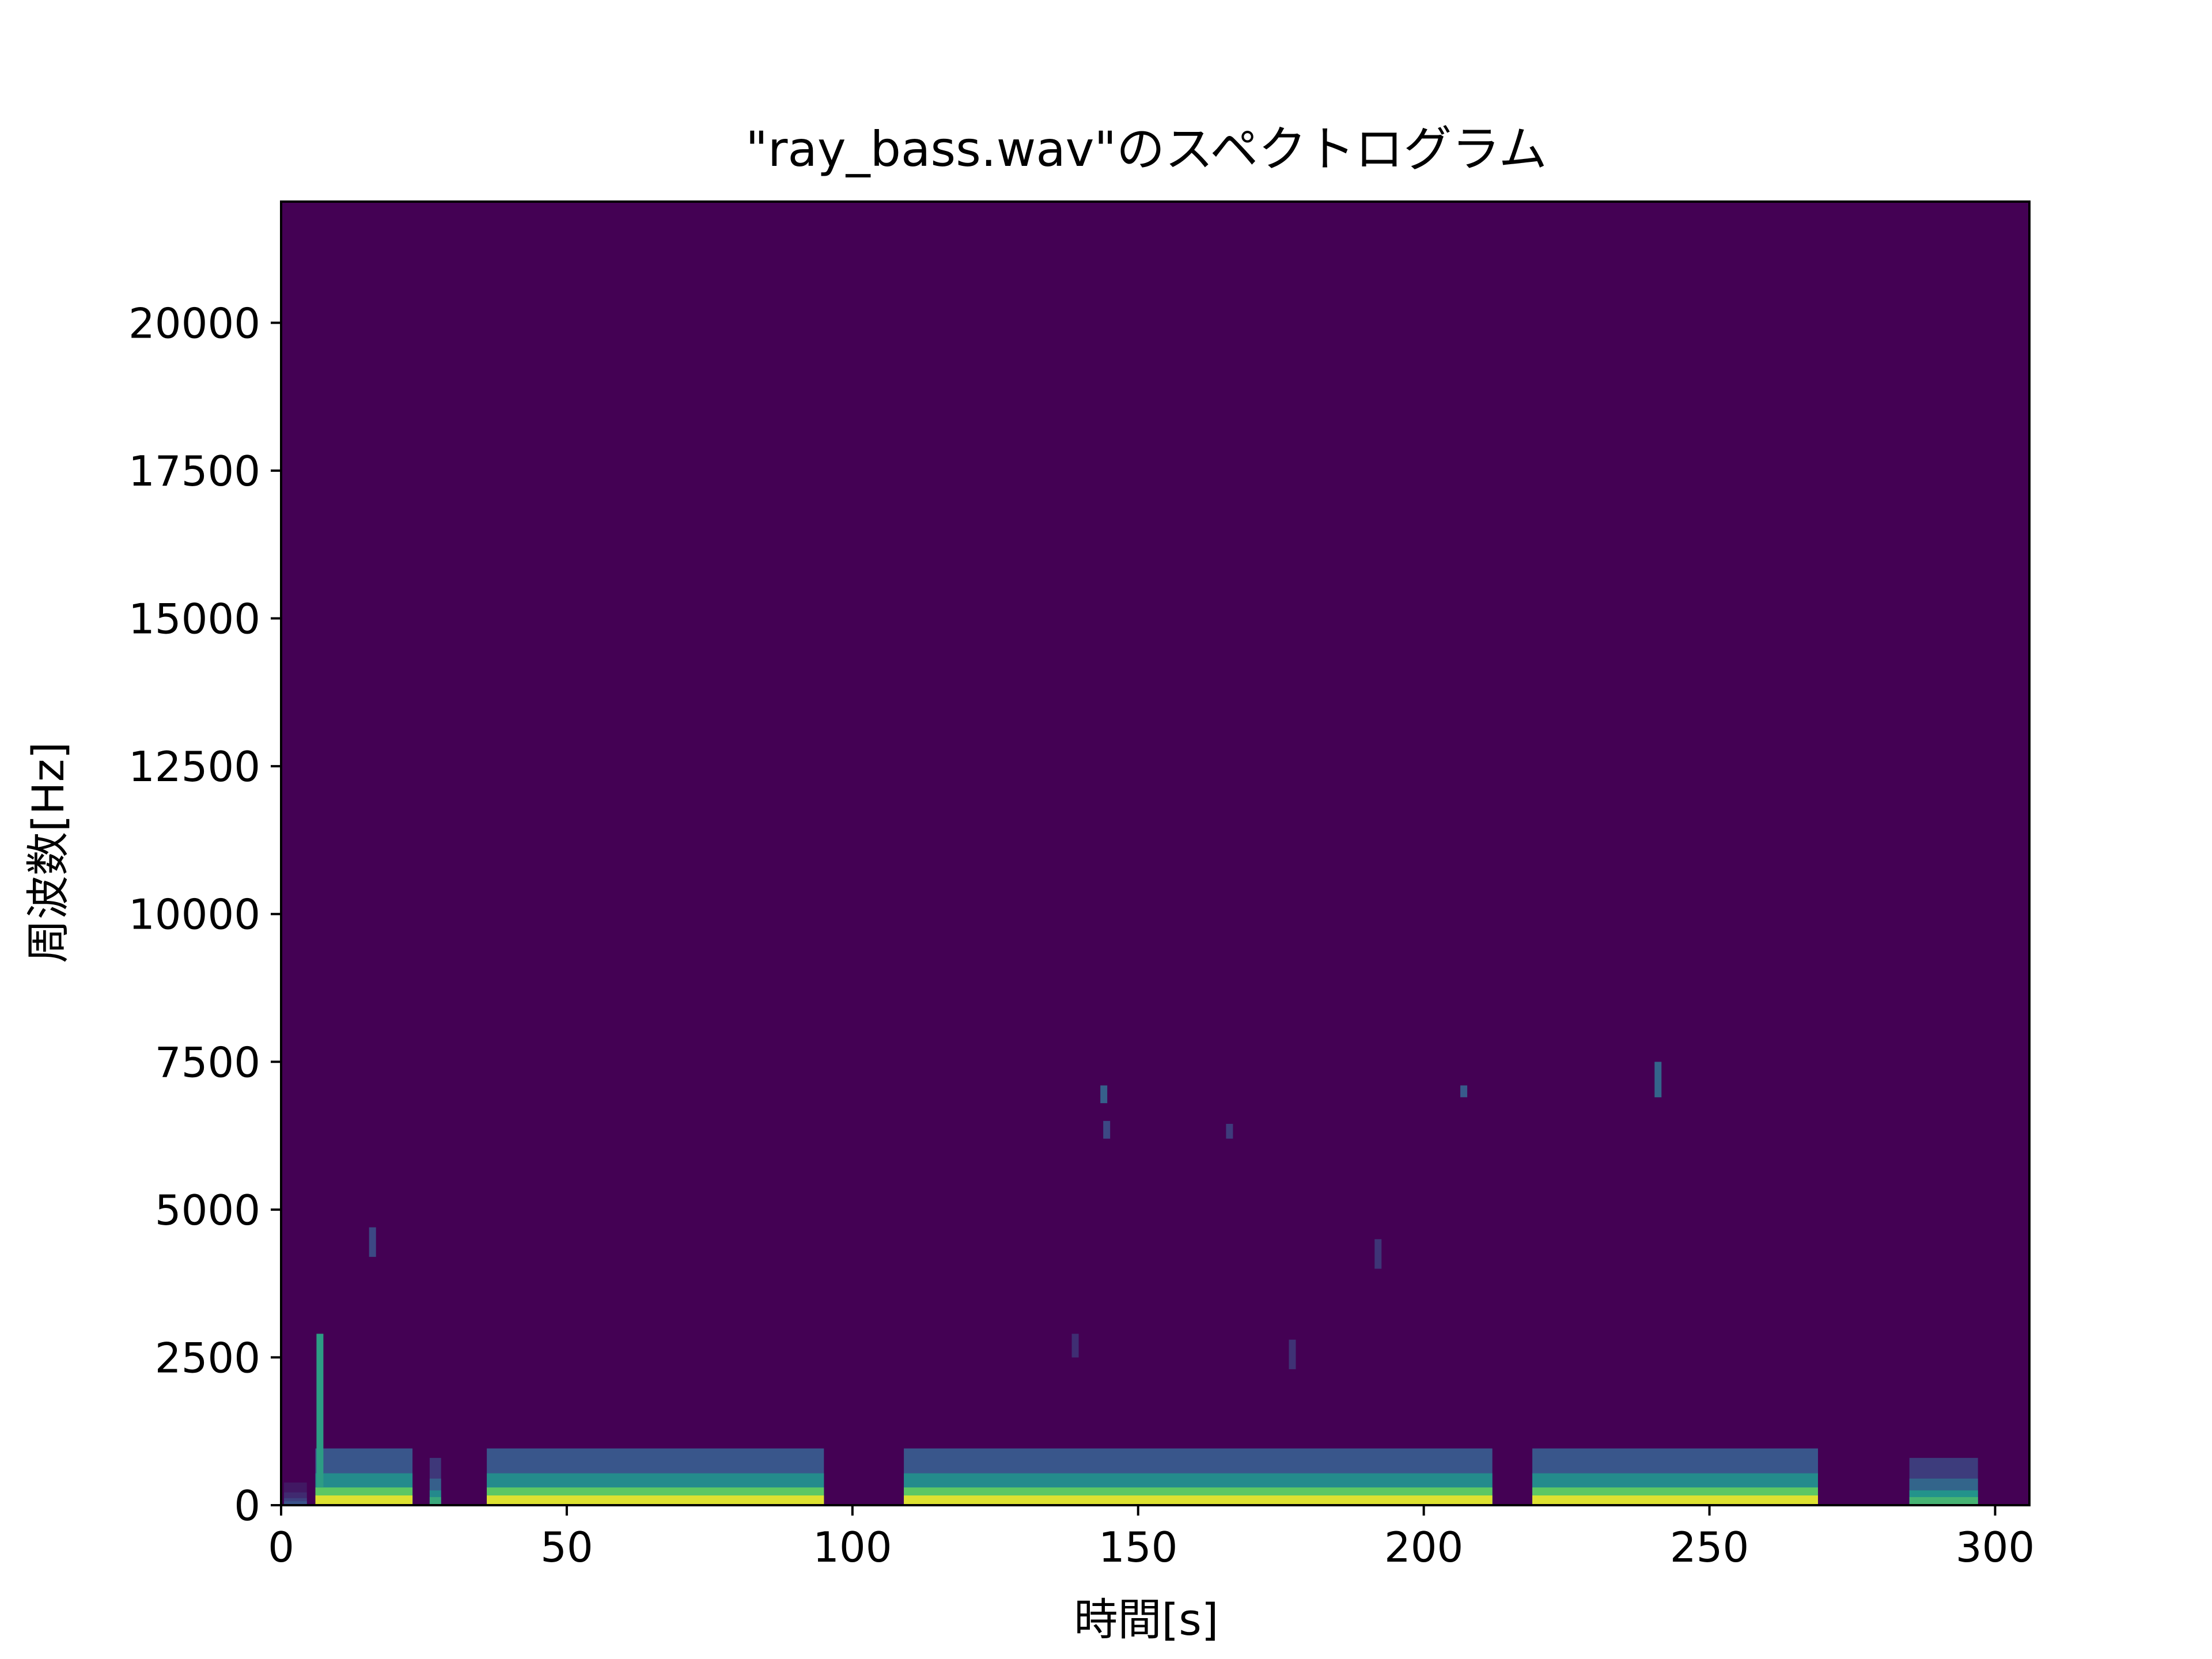 This screenshot has width=2212, height=1659. What do you see at coordinates (194, 767) in the screenshot?
I see `y-tick-label: 12500` at bounding box center [194, 767].